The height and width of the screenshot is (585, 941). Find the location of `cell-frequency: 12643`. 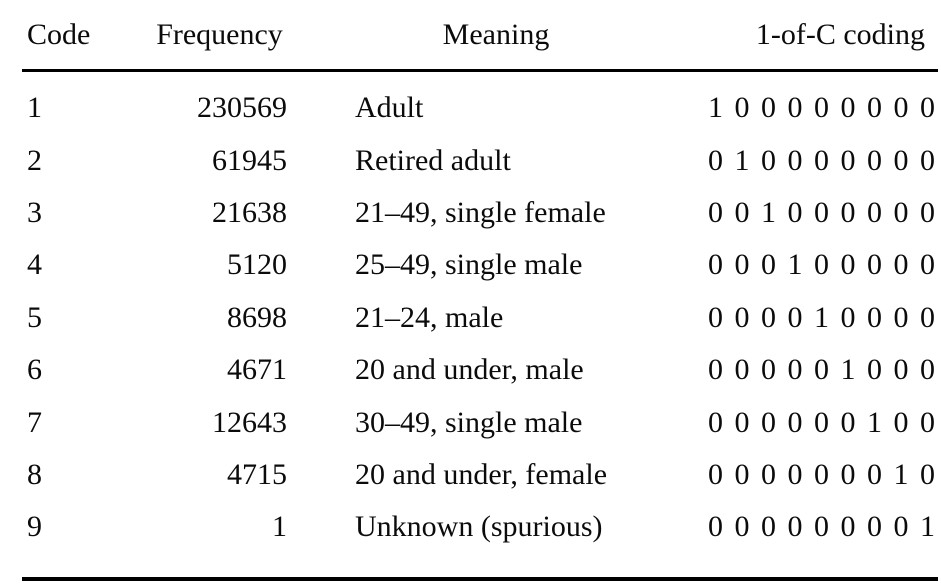

cell-frequency: 12643 is located at coordinates (249, 422).